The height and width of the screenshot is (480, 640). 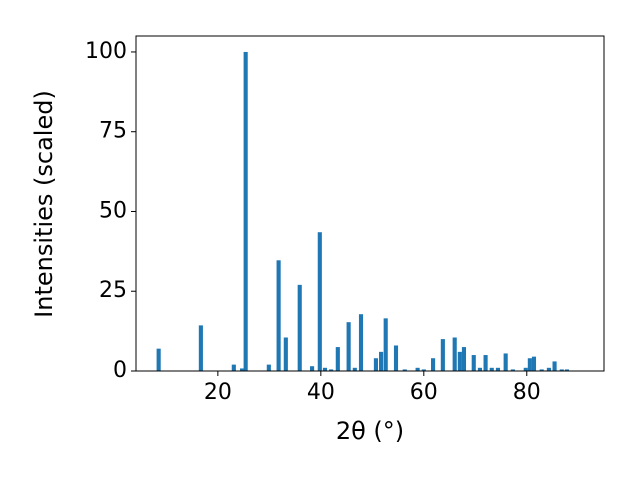 What do you see at coordinates (113, 131) in the screenshot?
I see `y-tick-label: 75` at bounding box center [113, 131].